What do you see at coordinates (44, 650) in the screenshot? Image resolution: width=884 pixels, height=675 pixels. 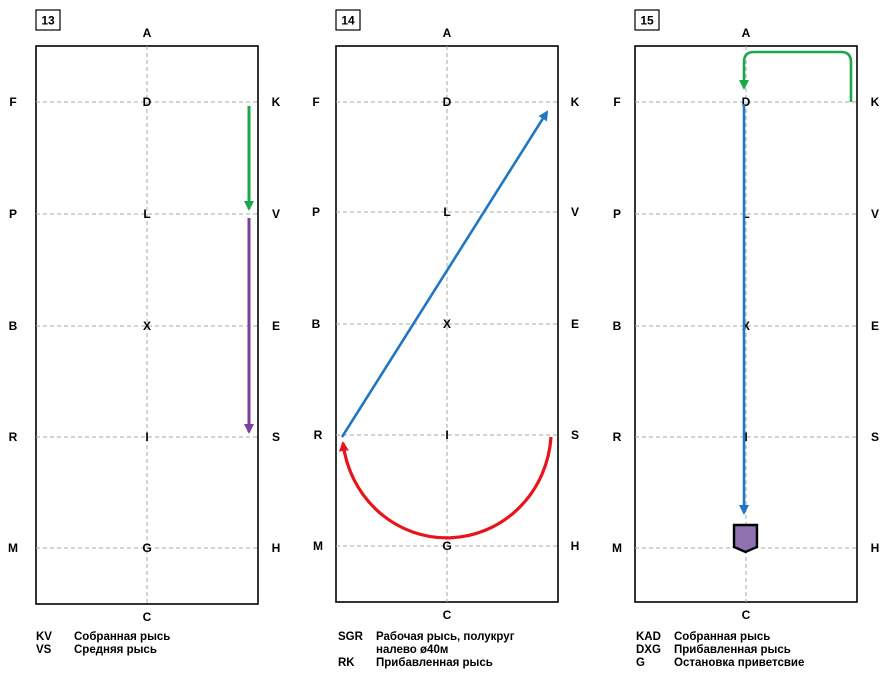 I see `legend-code: VS` at bounding box center [44, 650].